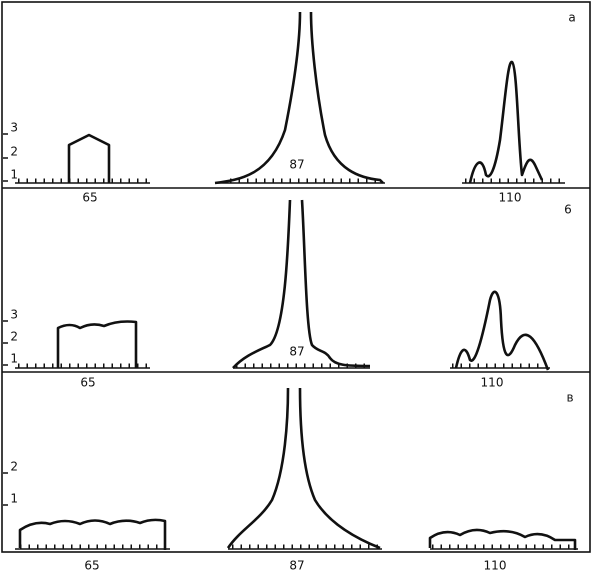 This screenshot has height=580, width=594. Describe the element at coordinates (571, 18) in the screenshot. I see `panel-label: a` at that location.